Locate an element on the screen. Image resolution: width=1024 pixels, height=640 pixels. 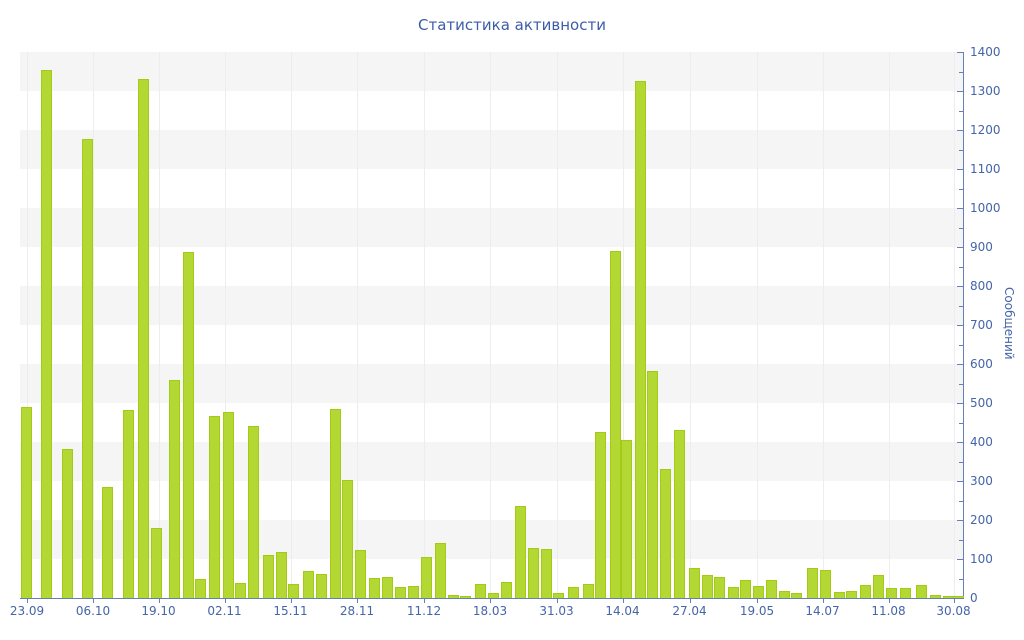
y-tick-label: 800 is located at coordinates (981, 286).